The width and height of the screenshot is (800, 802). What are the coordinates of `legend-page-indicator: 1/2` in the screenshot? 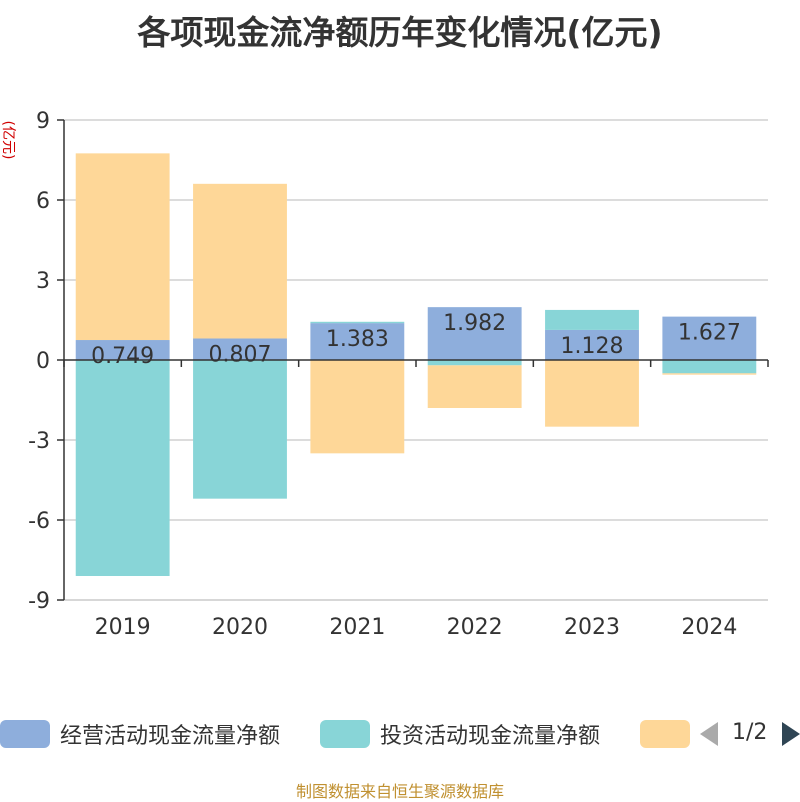 It's located at (750, 732).